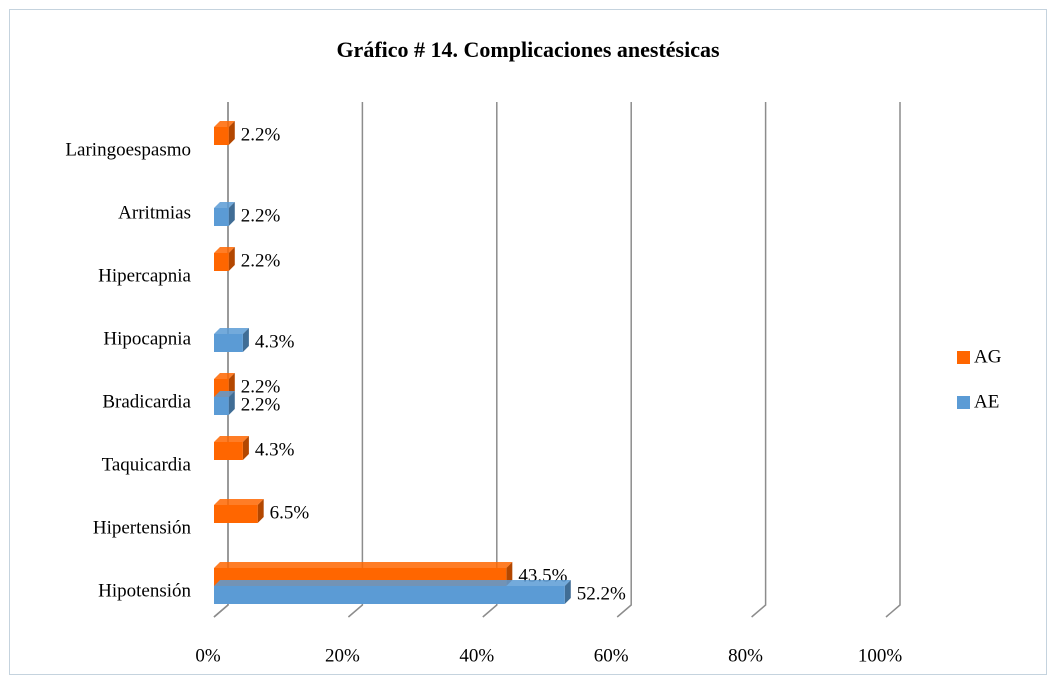  I want to click on legend-label: AE, so click(986, 401).